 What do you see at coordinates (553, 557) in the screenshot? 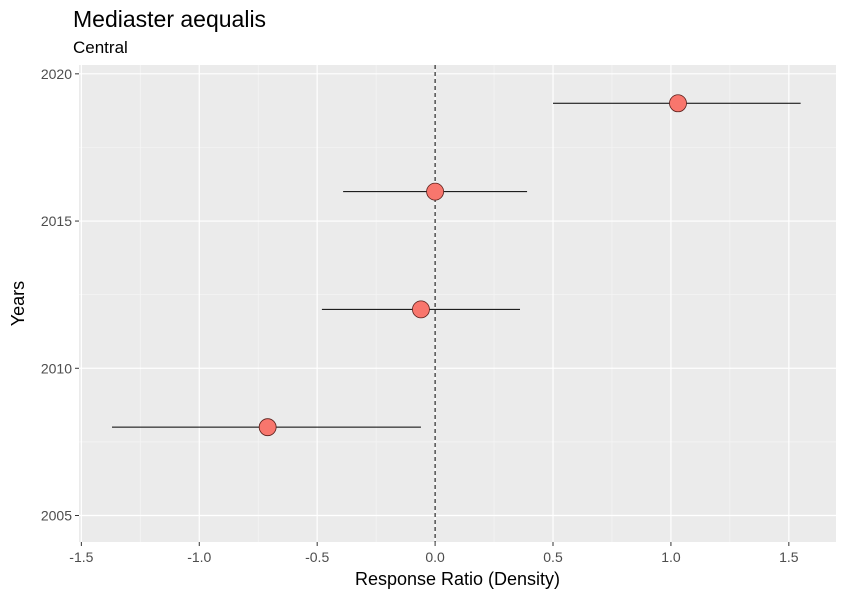
I see `x-tick-label: 0.5` at bounding box center [553, 557].